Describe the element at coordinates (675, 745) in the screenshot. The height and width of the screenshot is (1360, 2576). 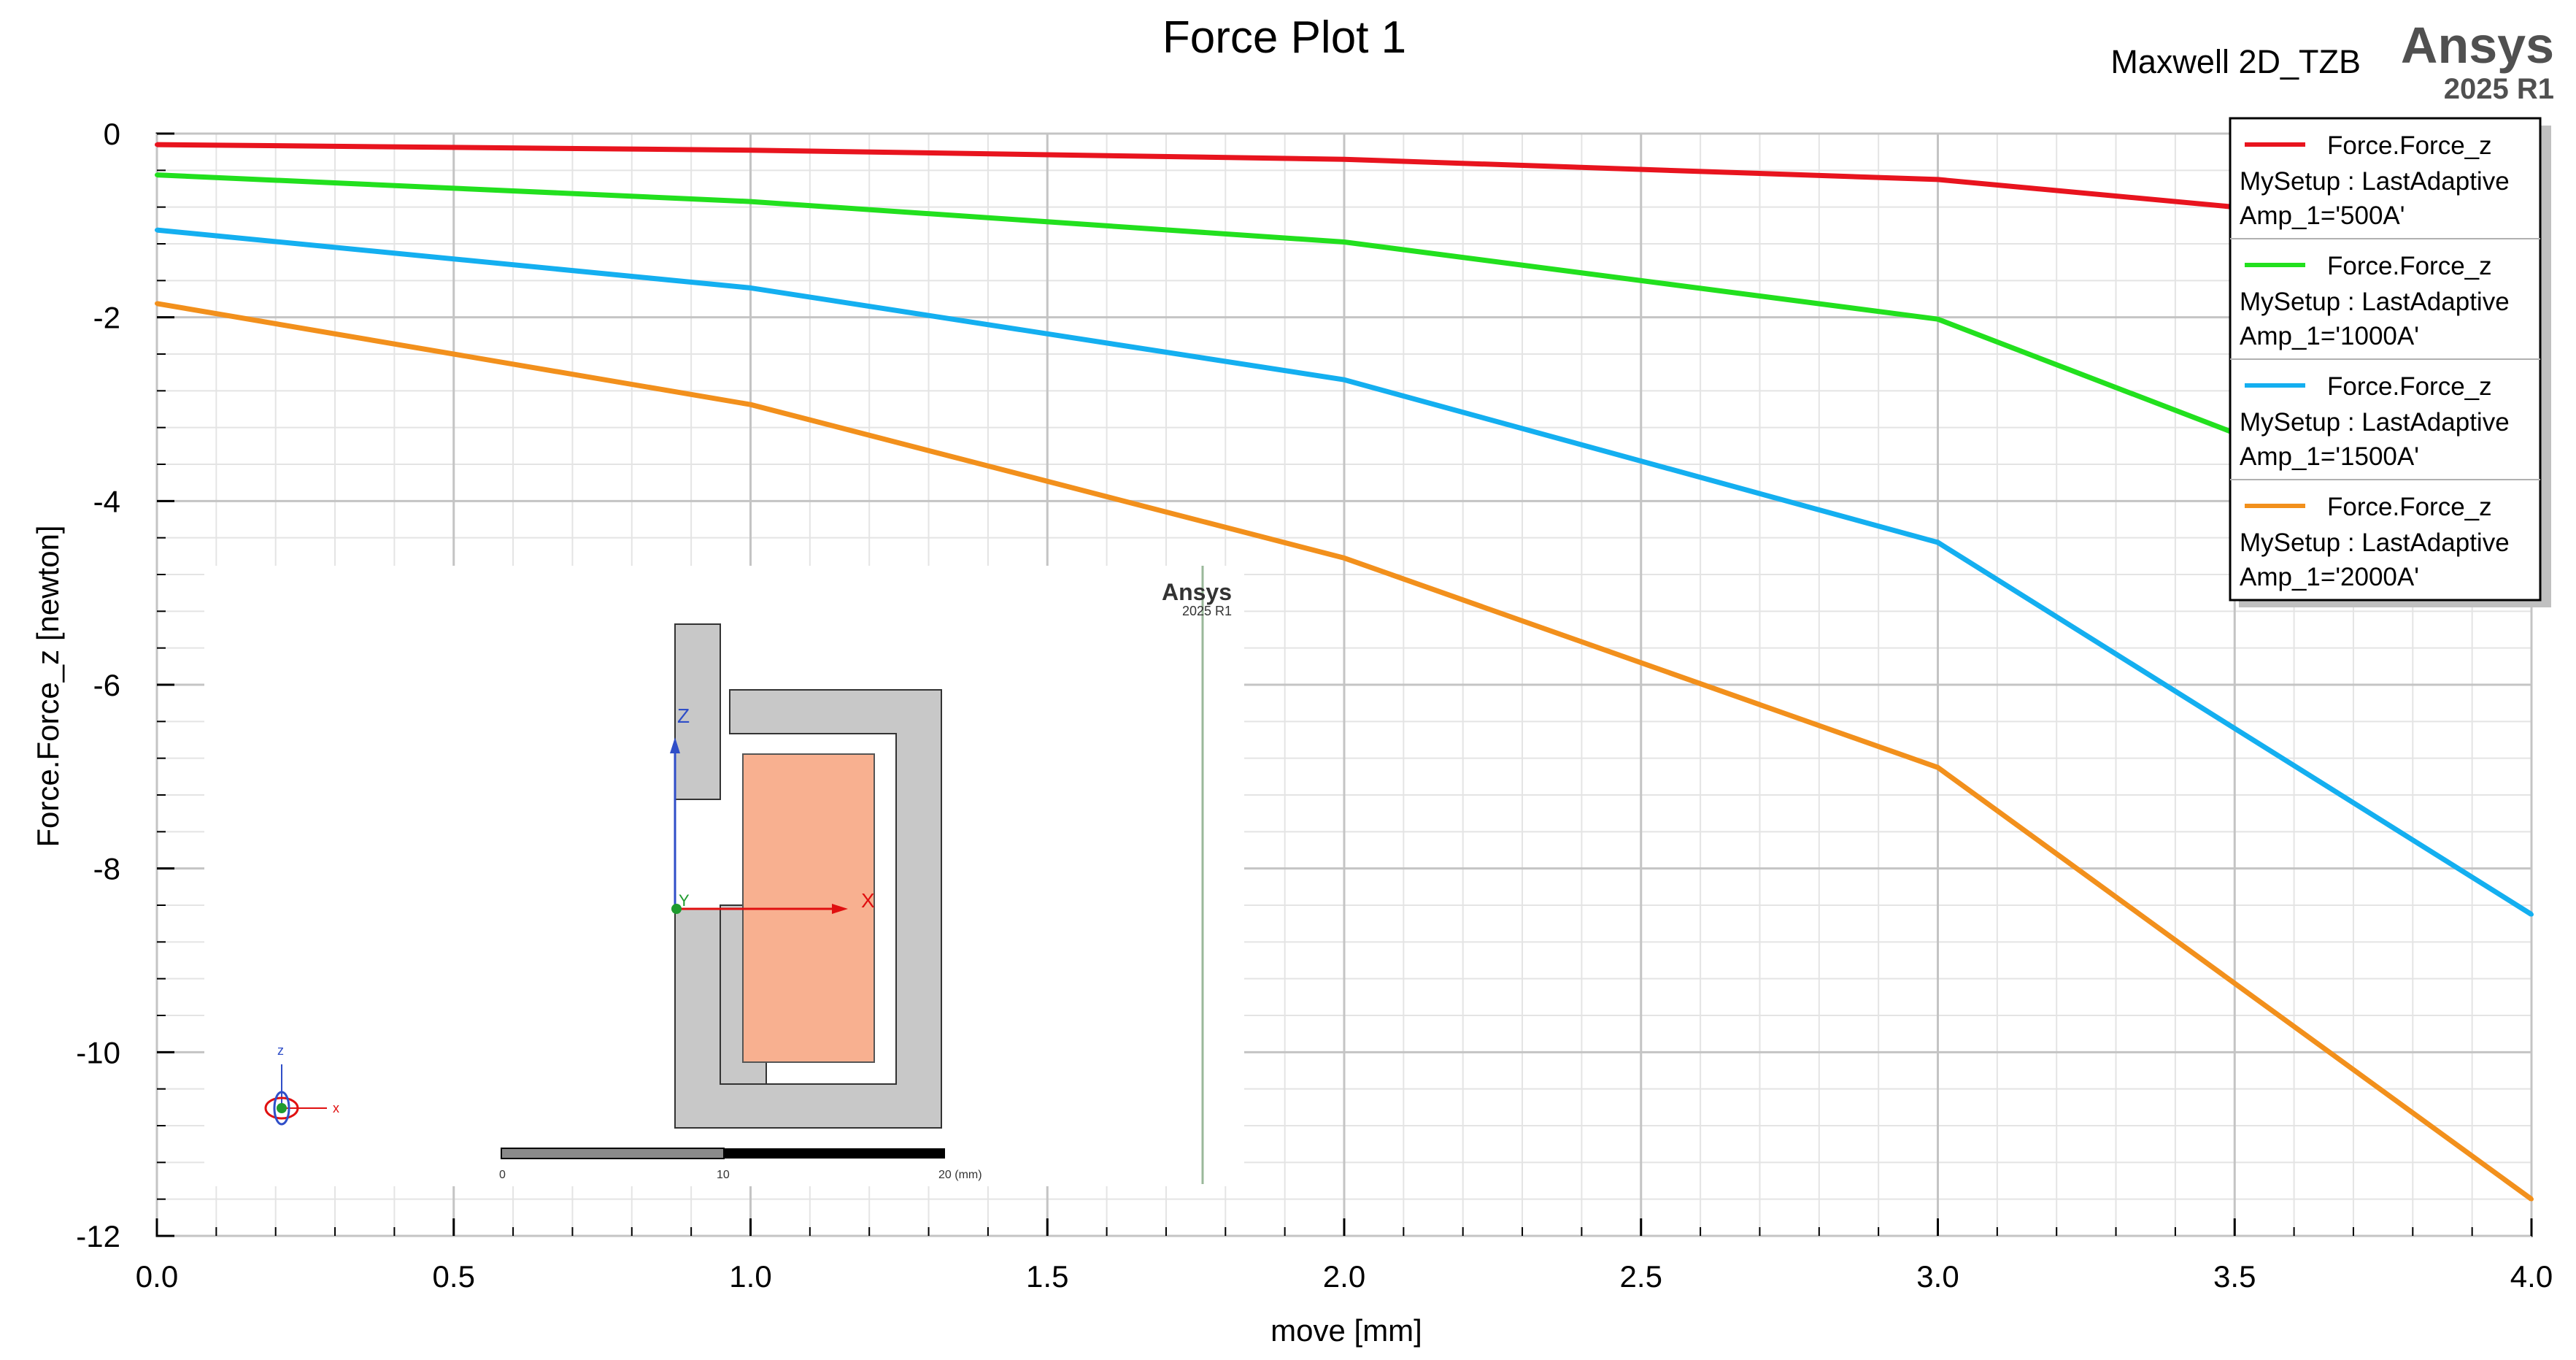
I see `z-axis-arrow` at that location.